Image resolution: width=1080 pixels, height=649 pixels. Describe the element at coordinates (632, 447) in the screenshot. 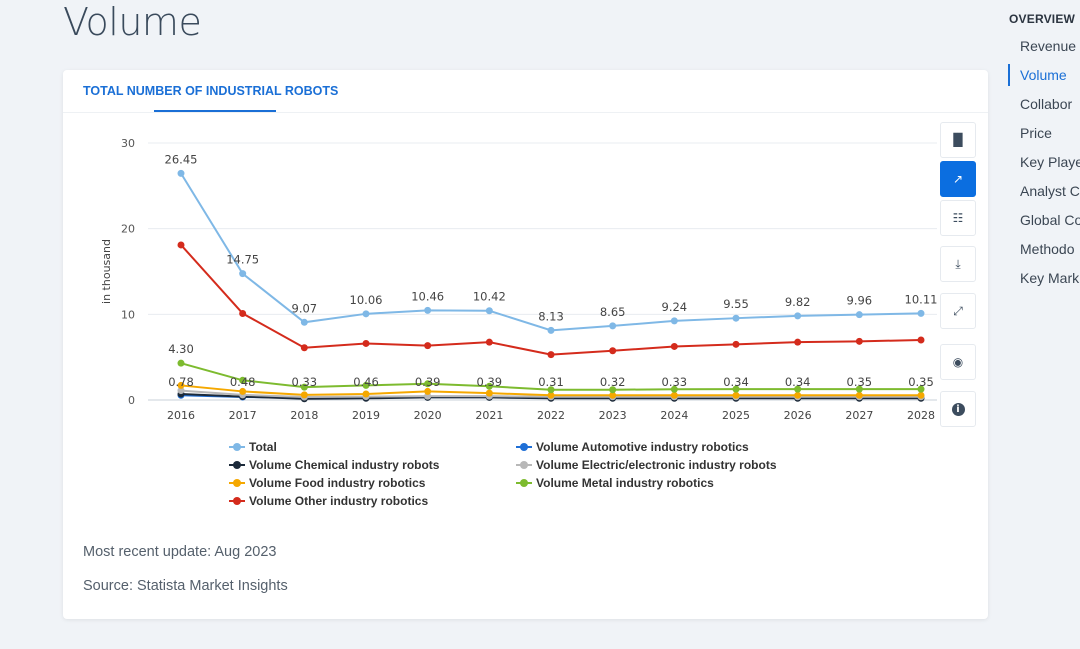

I see `legend-item: Volume Automotive industry robotics` at that location.